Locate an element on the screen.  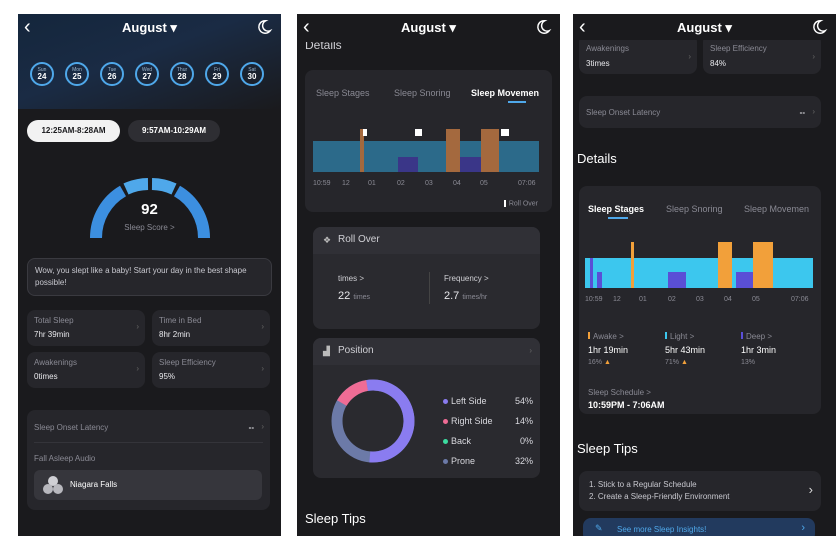
onset-latency-label: Sleep Onset Latency is located at coordinates (623, 112).